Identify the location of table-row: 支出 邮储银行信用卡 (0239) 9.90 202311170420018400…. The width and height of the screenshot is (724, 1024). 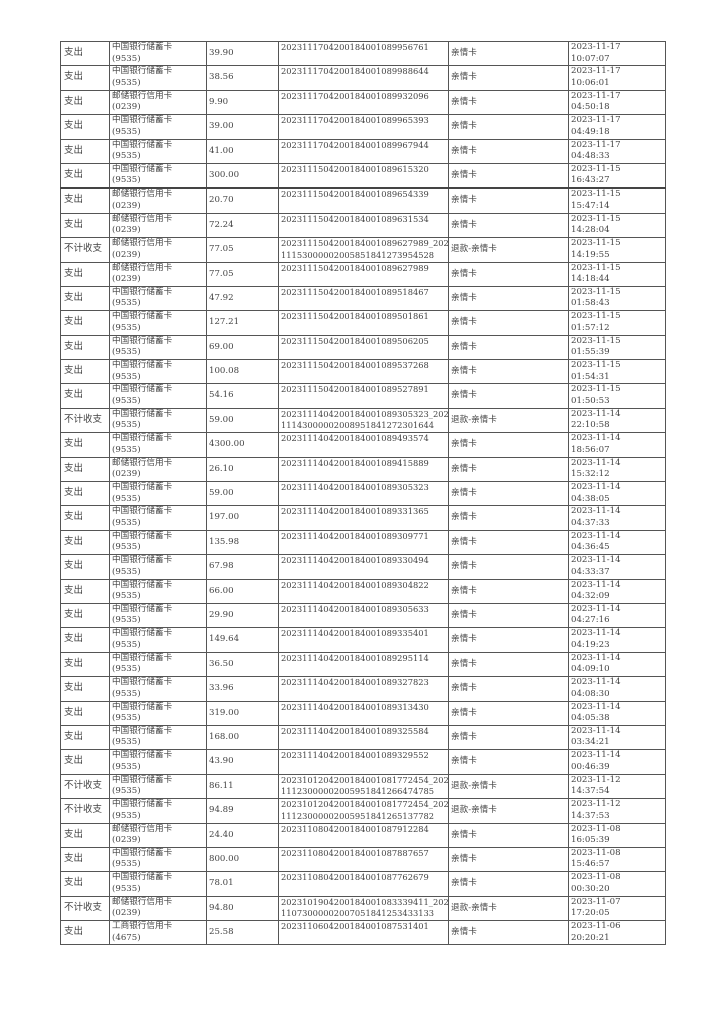
(363, 102).